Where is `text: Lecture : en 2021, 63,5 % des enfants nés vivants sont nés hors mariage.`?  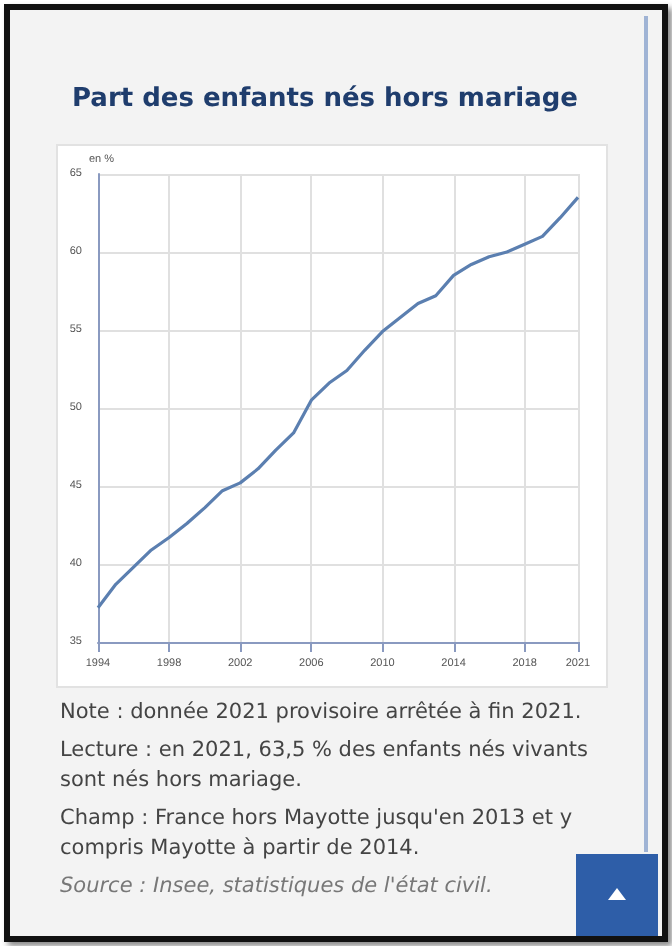
text: Lecture : en 2021, 63,5 % des enfants nés vivants sont nés hors mariage. is located at coordinates (325, 766).